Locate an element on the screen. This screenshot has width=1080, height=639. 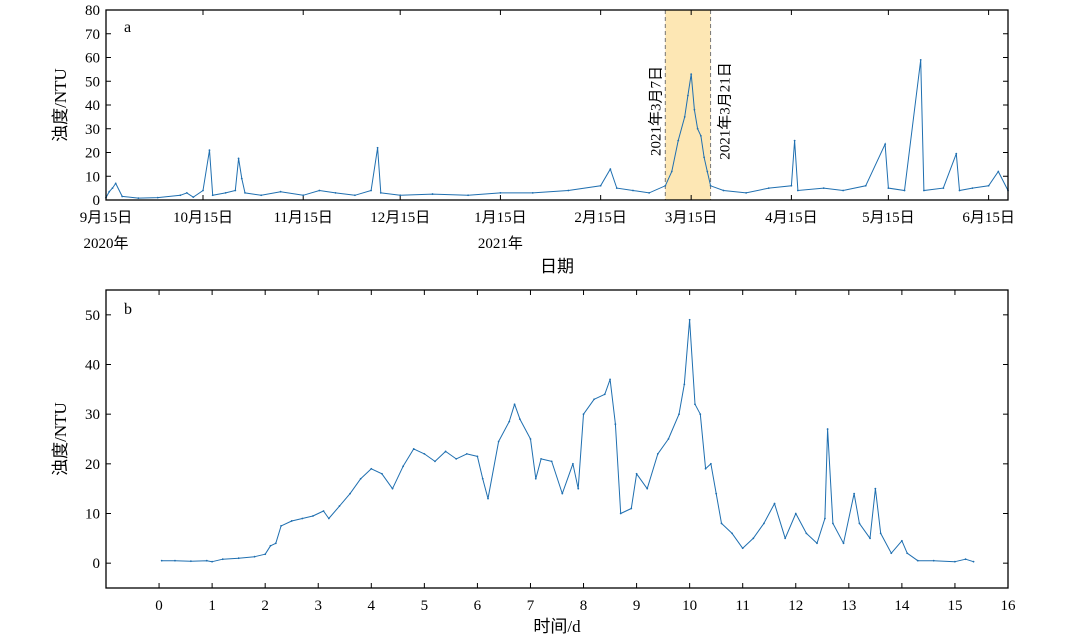
x-tick-label: 12月15日 is located at coordinates (400, 218).